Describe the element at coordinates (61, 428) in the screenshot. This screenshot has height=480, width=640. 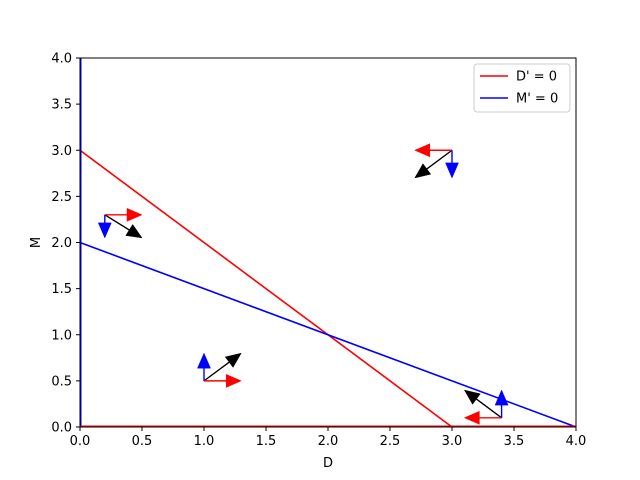
I see `y-tick-label: 0.0` at that location.